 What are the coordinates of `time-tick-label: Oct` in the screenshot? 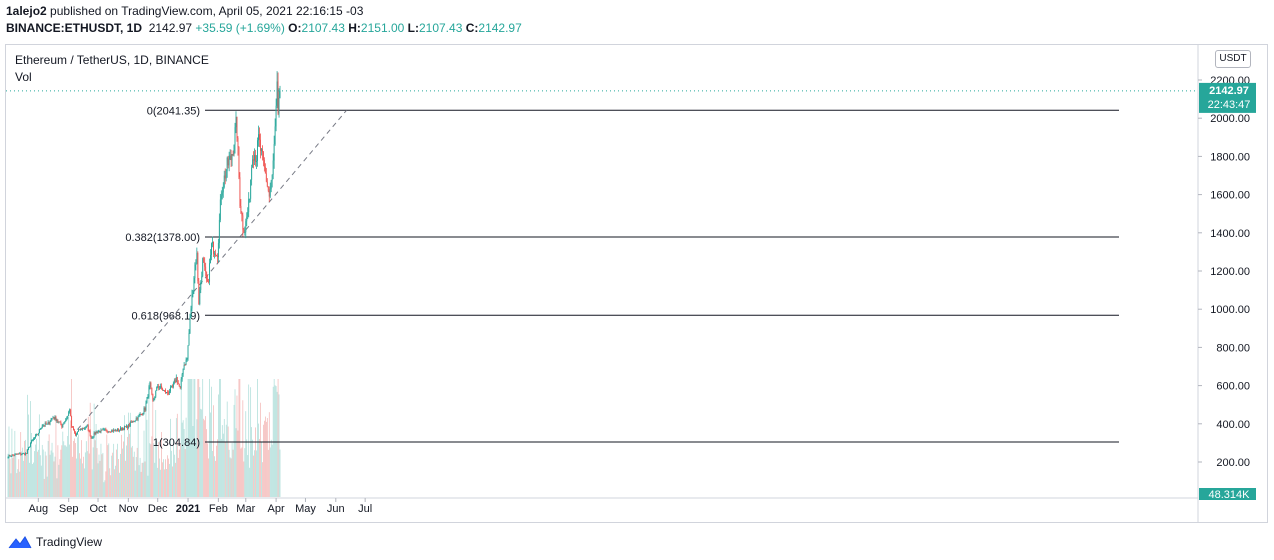 It's located at (97, 509).